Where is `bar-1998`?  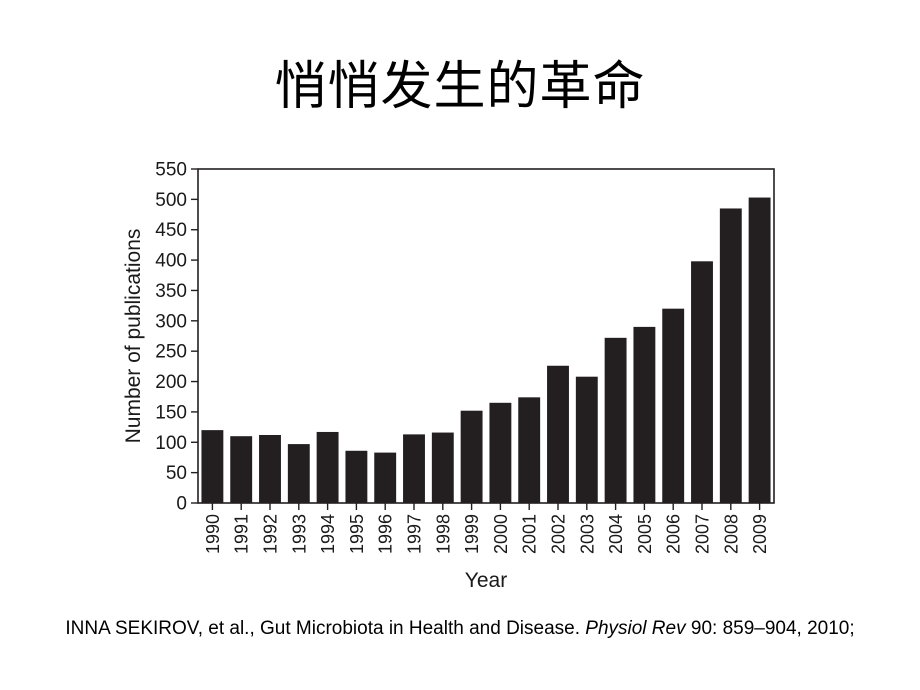
bar-1998 is located at coordinates (442, 467).